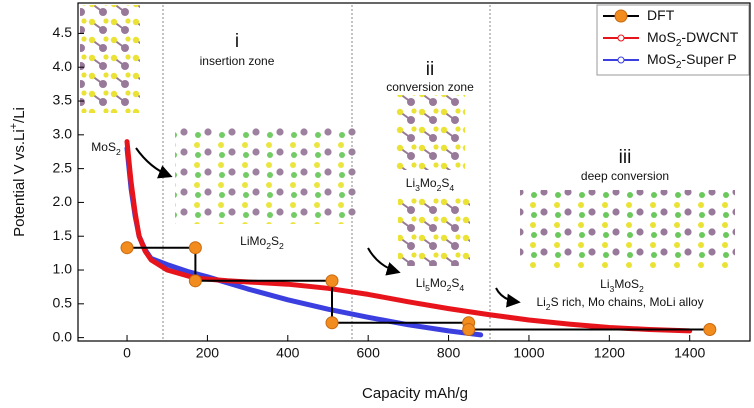  What do you see at coordinates (237, 61) in the screenshot?
I see `annotation: insertion zone` at bounding box center [237, 61].